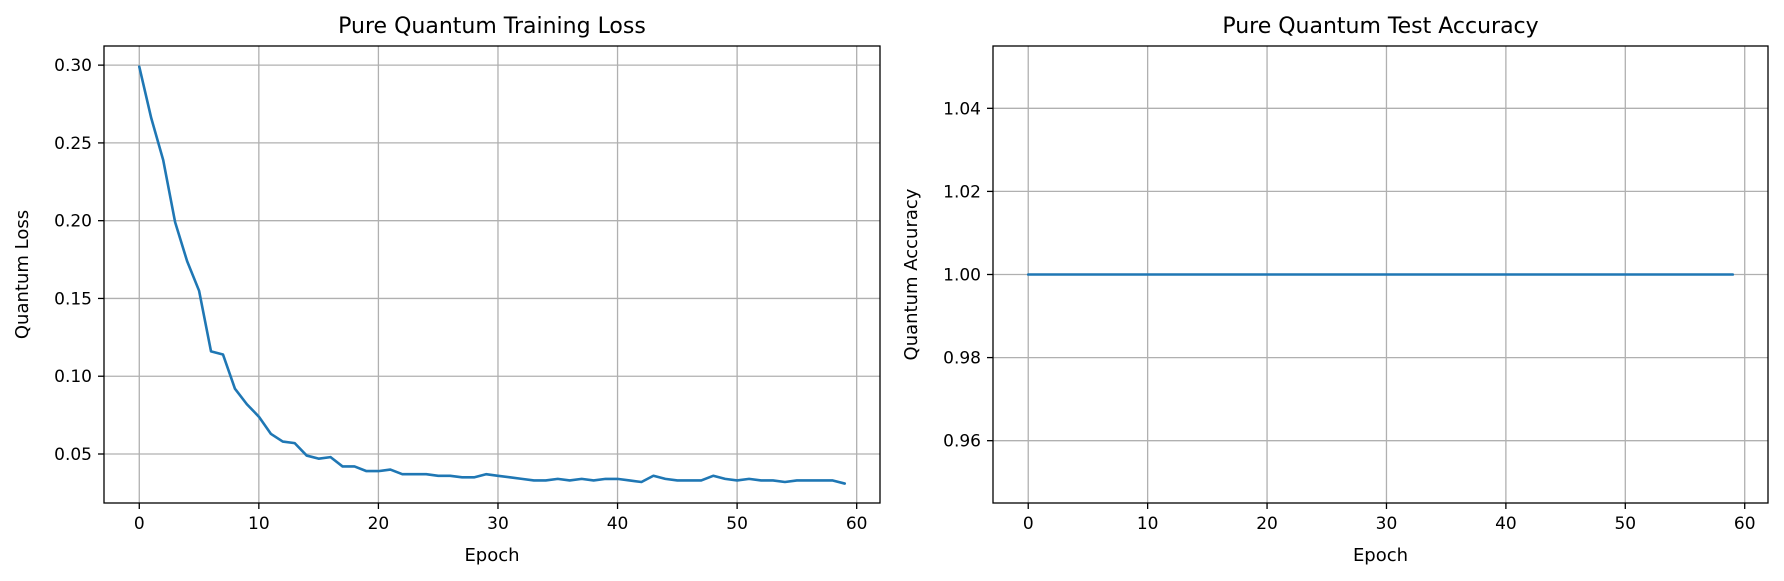 This screenshot has height=581, width=1784. I want to click on chart-2-x-tick-label-4: 40, so click(1506, 524).